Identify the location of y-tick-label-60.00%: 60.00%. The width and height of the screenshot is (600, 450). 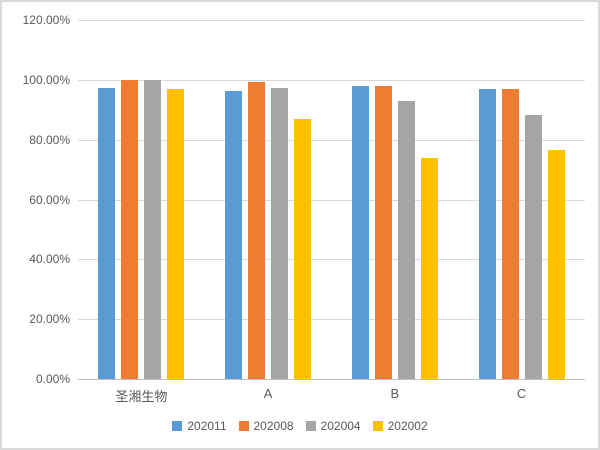
(49, 199).